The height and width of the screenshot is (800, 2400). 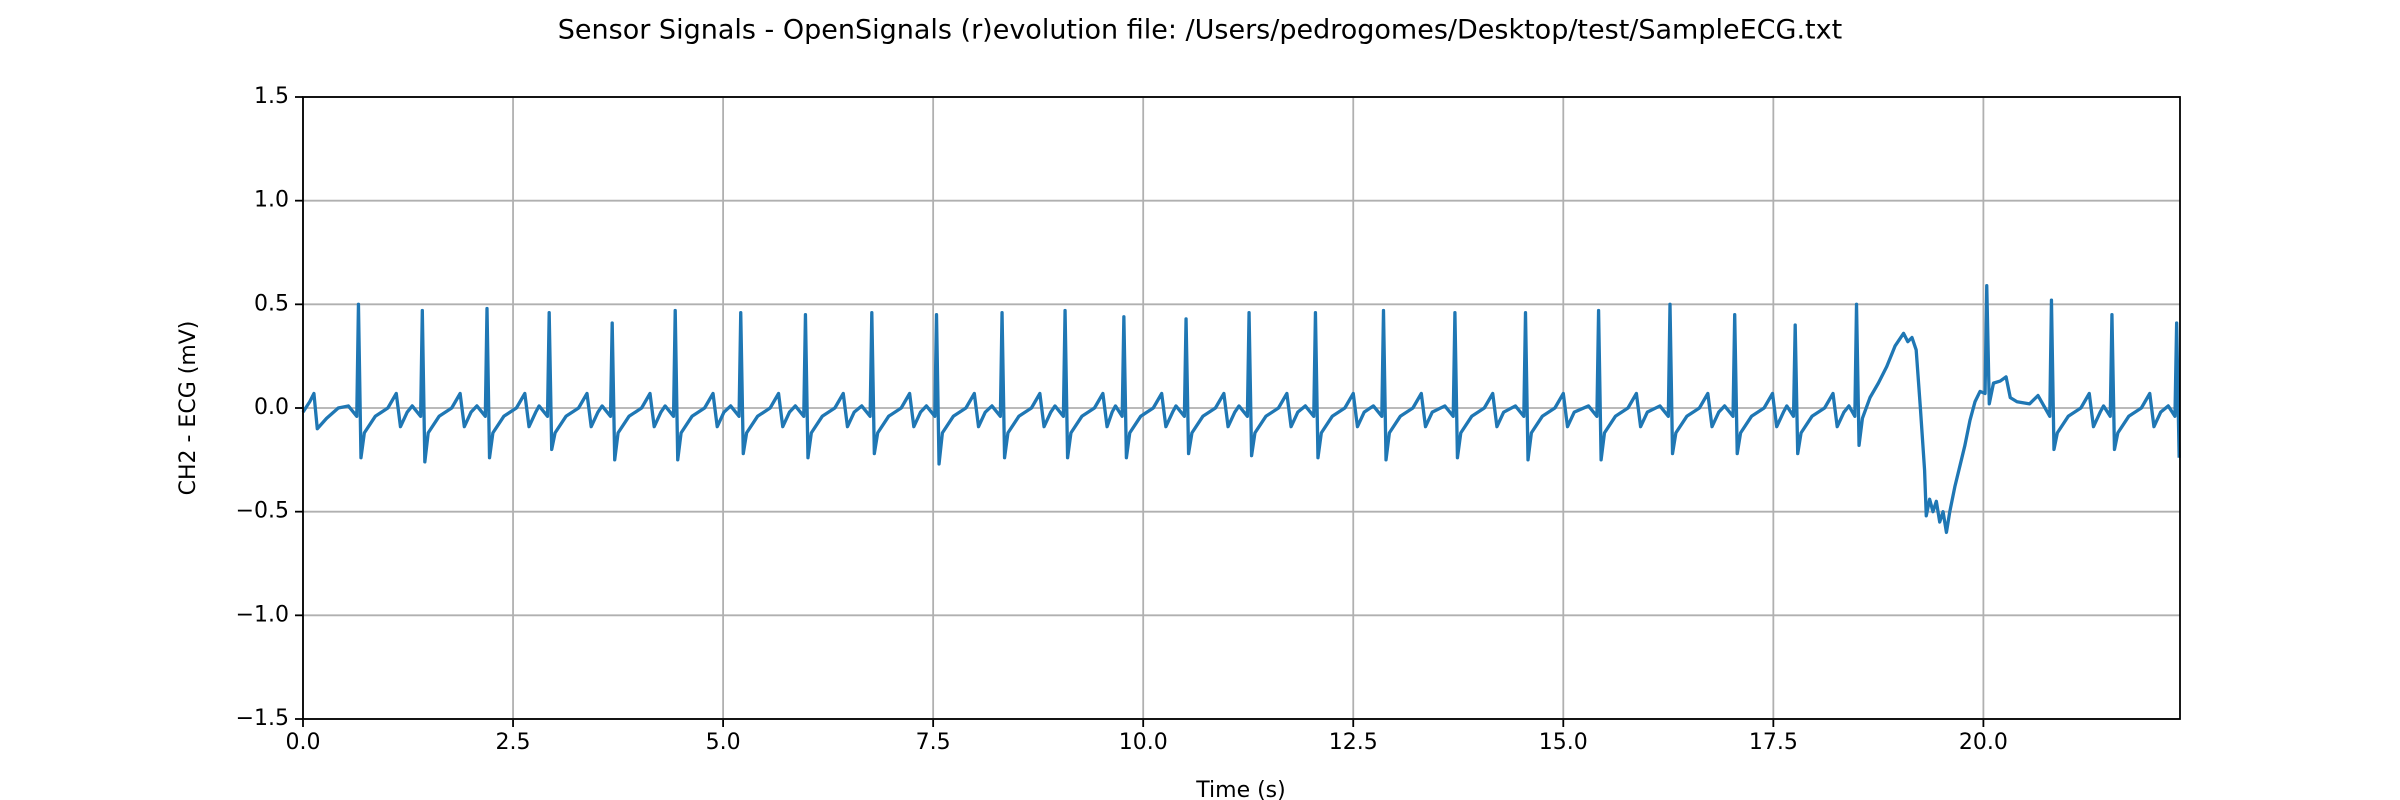 What do you see at coordinates (723, 742) in the screenshot?
I see `x-tick-label: 5.0` at bounding box center [723, 742].